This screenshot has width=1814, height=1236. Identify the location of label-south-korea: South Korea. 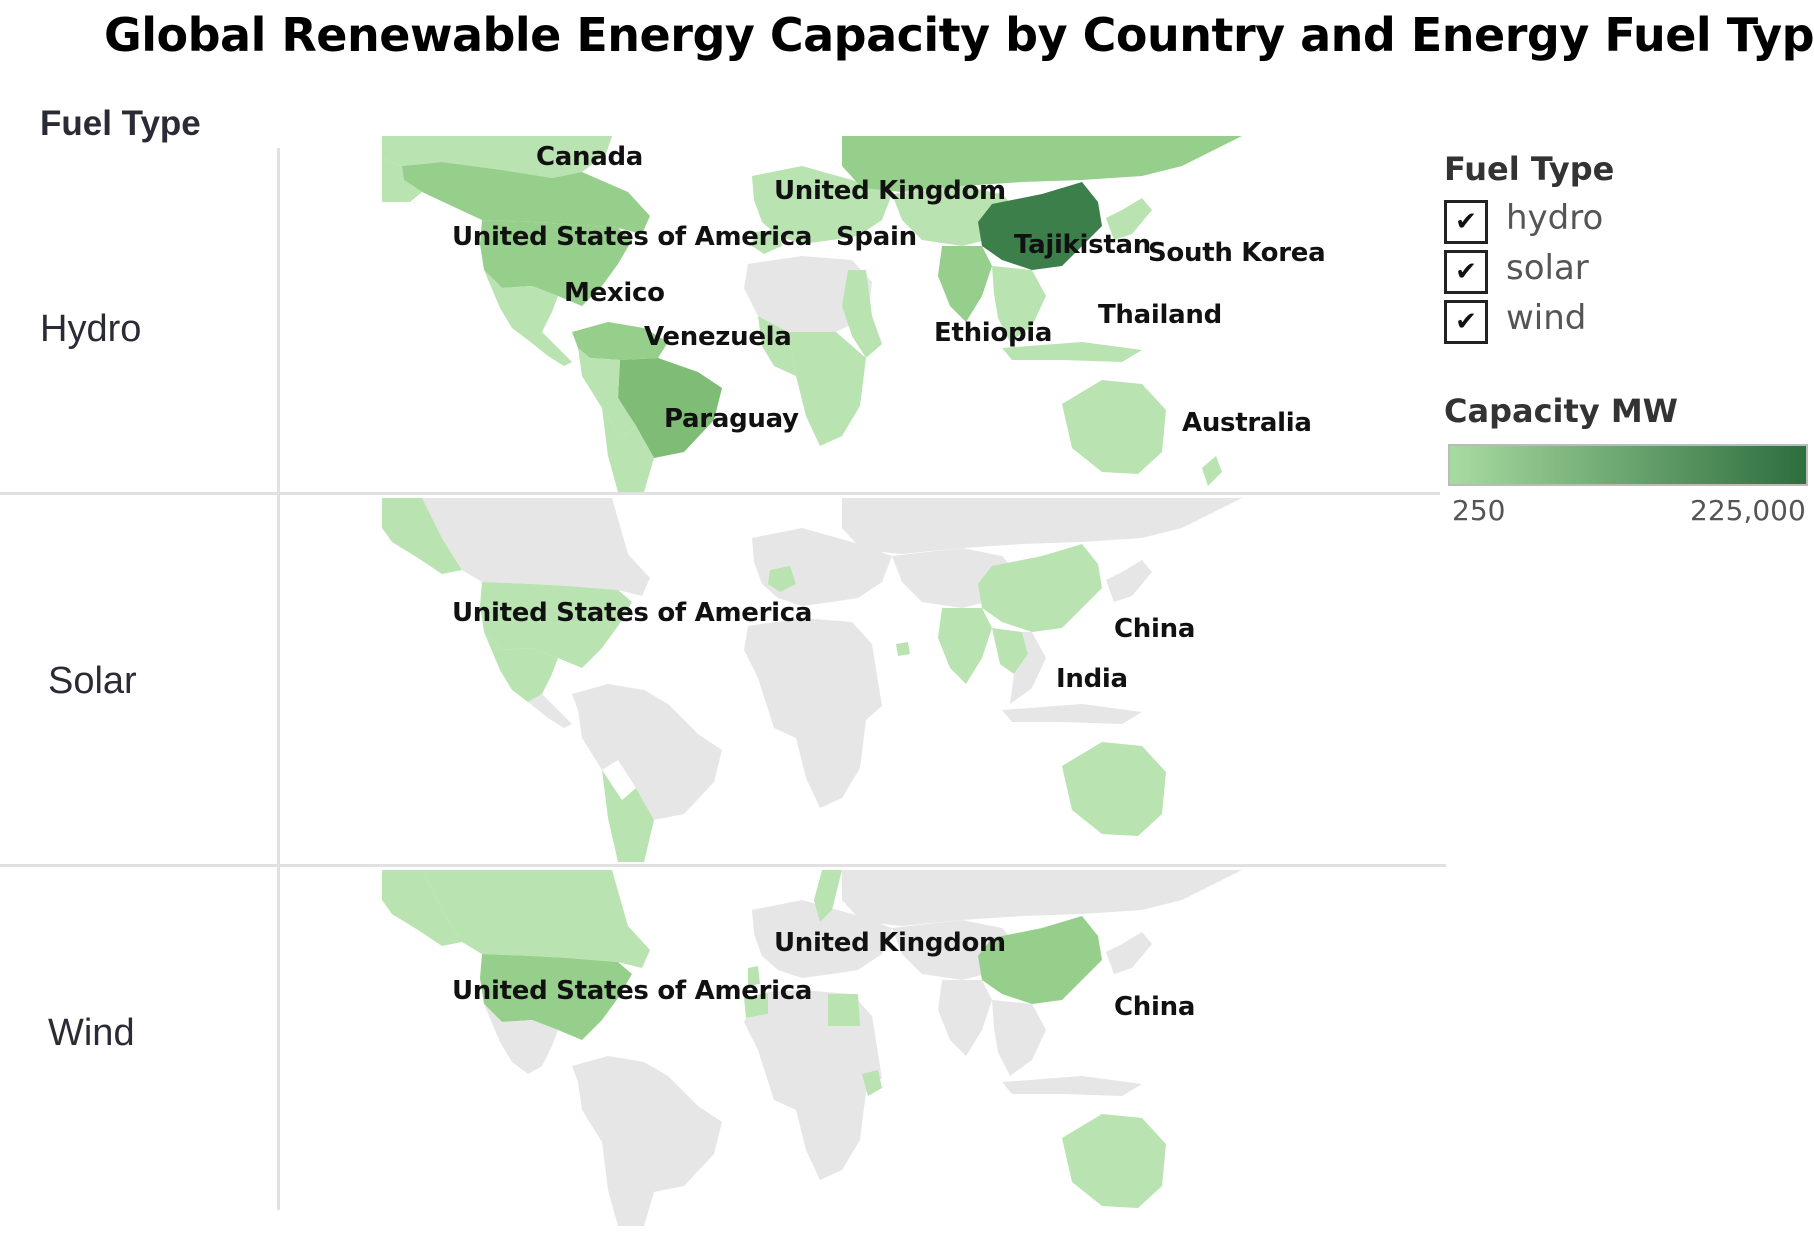
(1237, 253).